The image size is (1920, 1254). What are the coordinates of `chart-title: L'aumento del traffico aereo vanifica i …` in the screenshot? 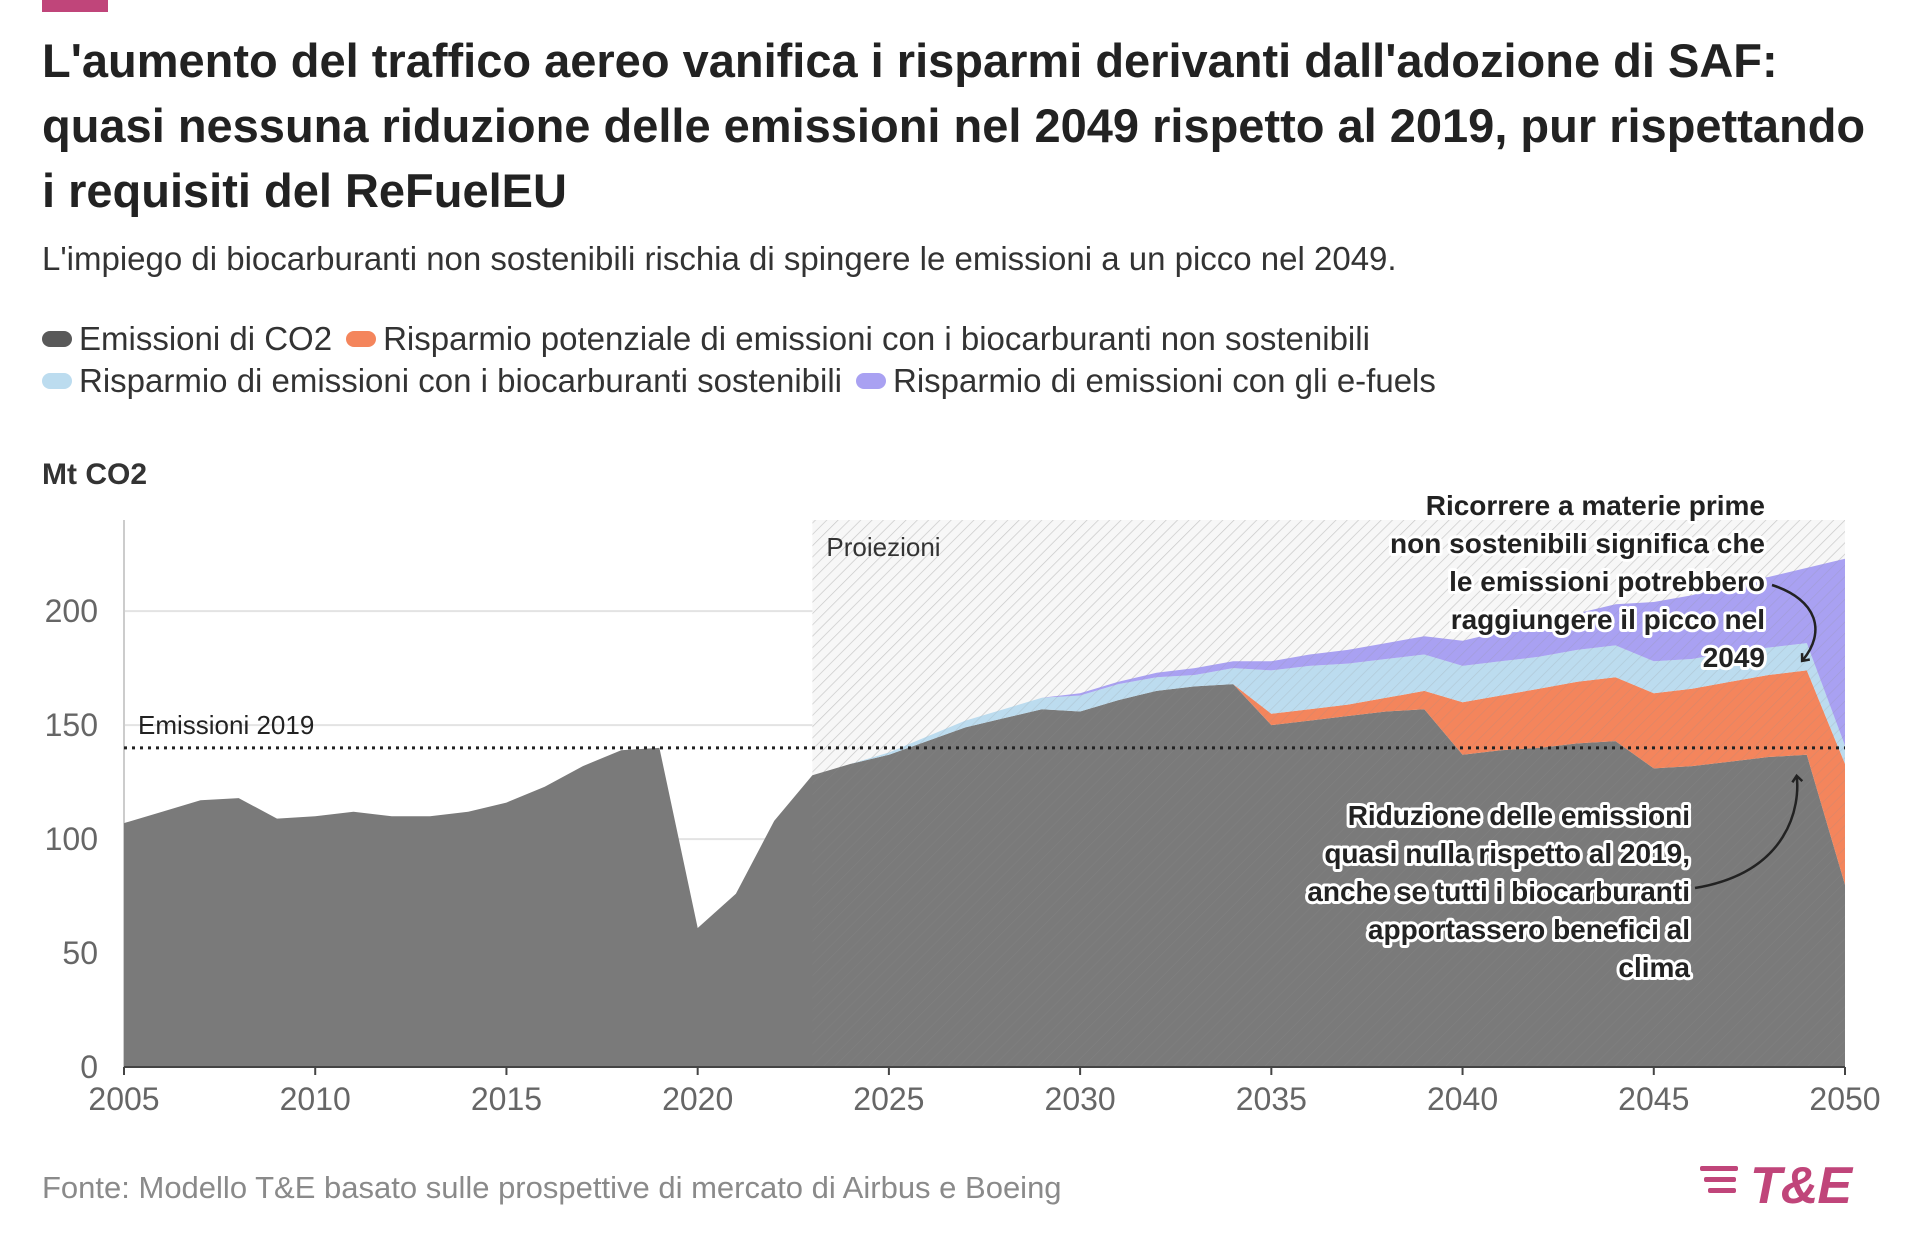 It's located at (954, 125).